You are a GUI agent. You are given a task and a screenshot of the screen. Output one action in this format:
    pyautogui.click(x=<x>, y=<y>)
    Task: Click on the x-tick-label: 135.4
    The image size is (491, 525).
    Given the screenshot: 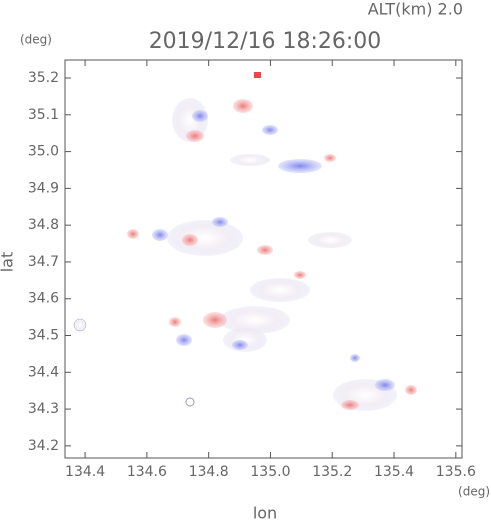 What is the action you would take?
    pyautogui.click(x=394, y=472)
    